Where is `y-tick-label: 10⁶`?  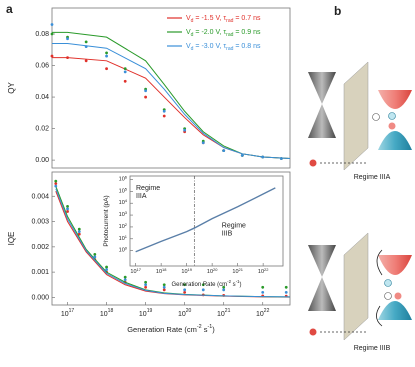
y-tick-label: 10⁶ is located at coordinates (123, 178).